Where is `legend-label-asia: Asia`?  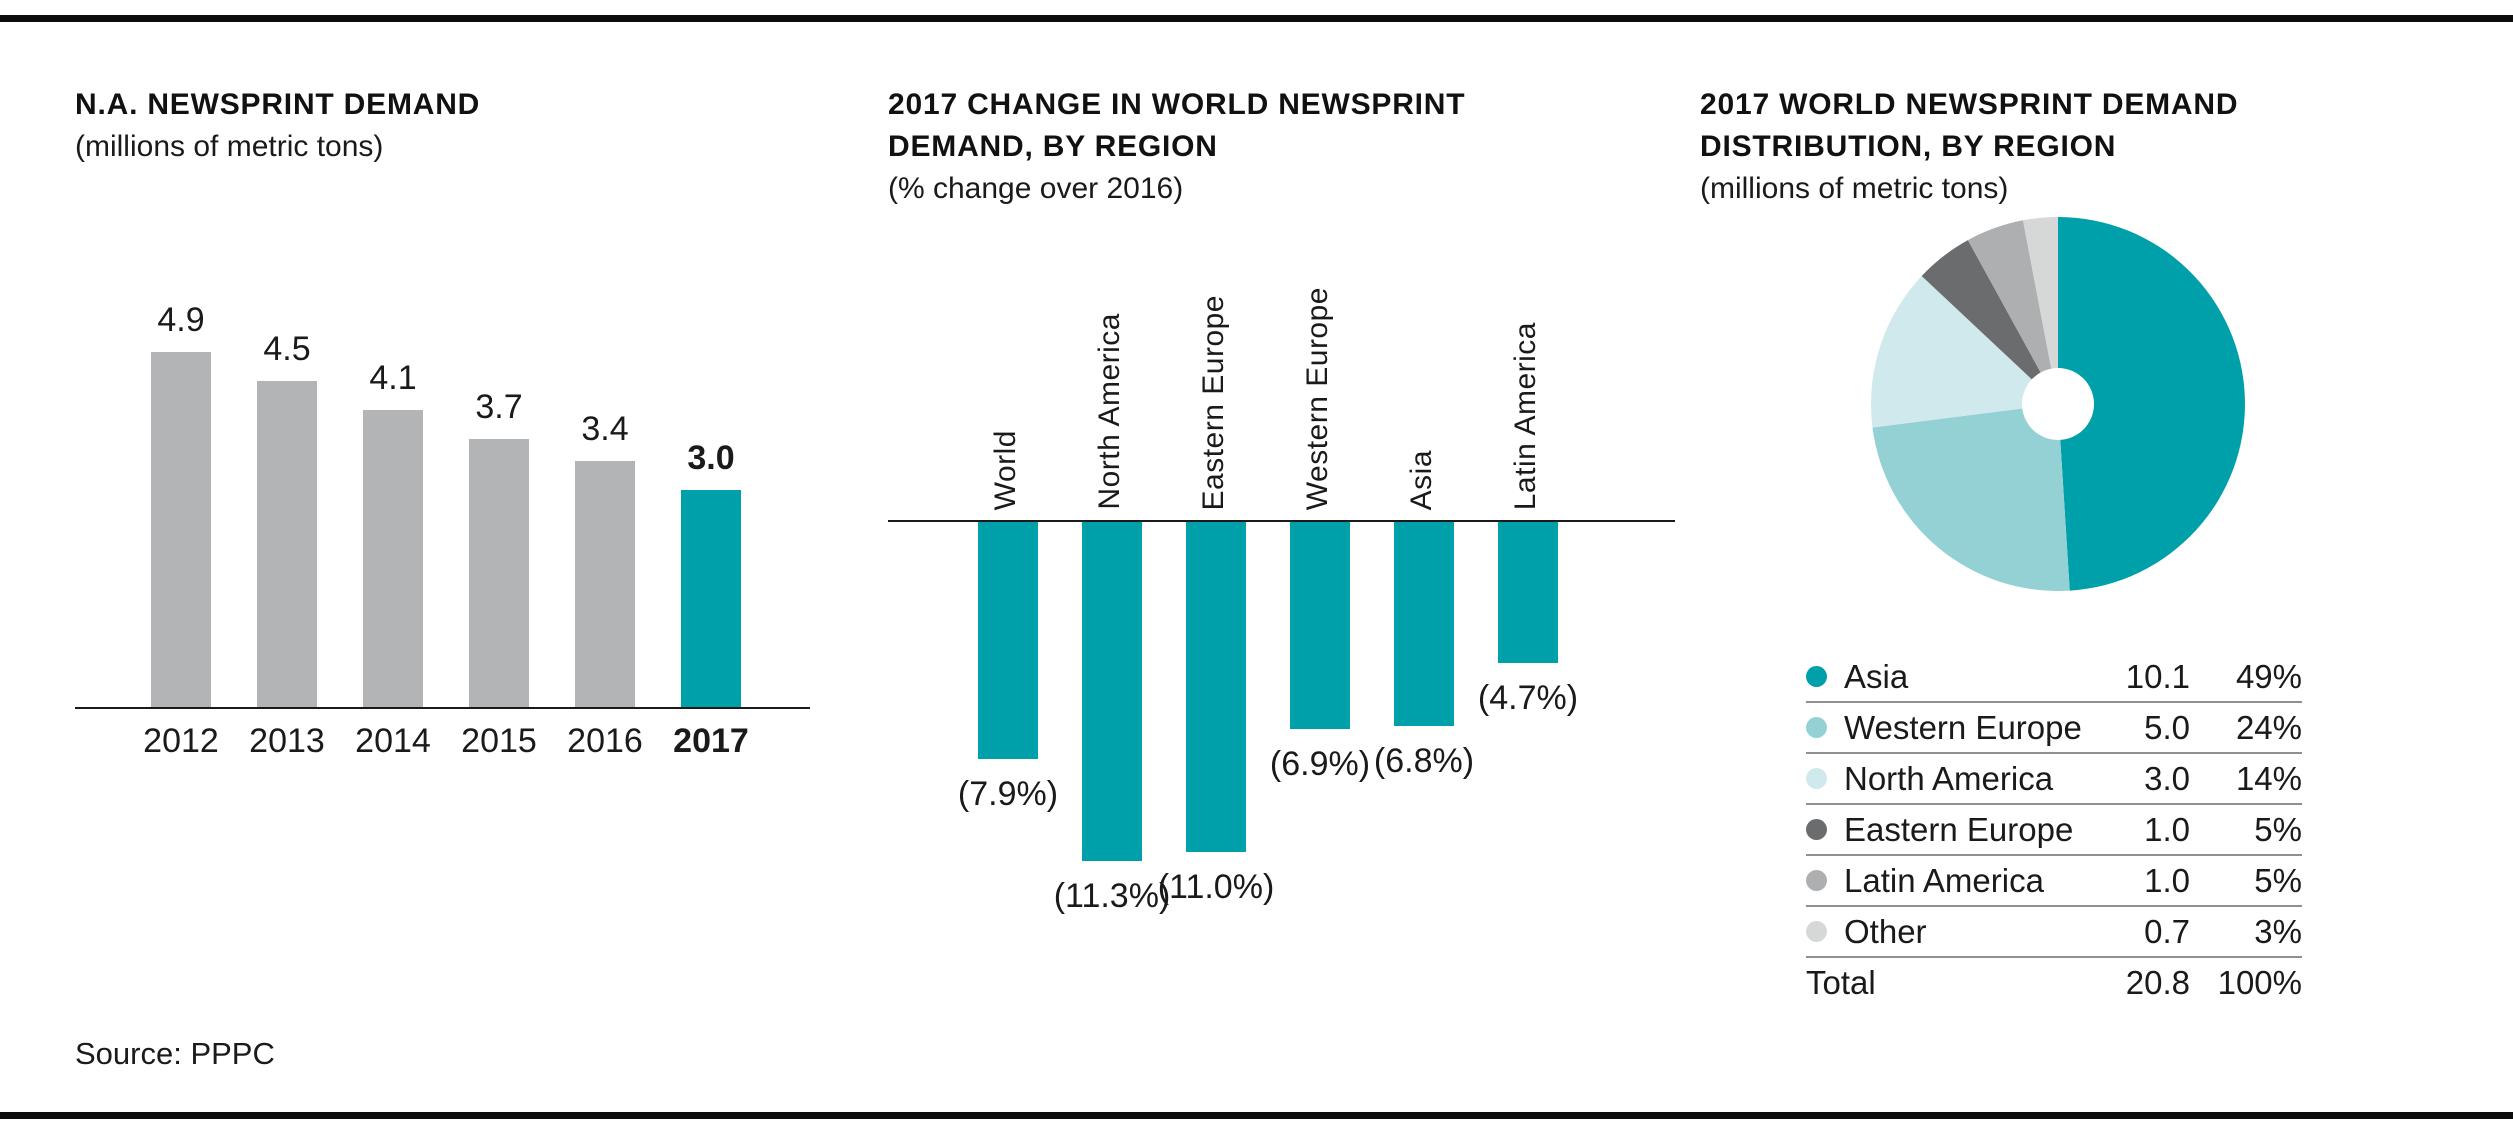 legend-label-asia: Asia is located at coordinates (1876, 676).